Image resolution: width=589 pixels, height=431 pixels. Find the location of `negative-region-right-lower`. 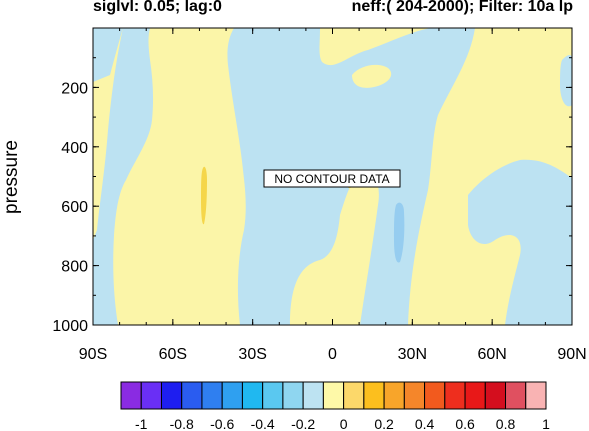

negative-region-right-lower is located at coordinates (520, 242).